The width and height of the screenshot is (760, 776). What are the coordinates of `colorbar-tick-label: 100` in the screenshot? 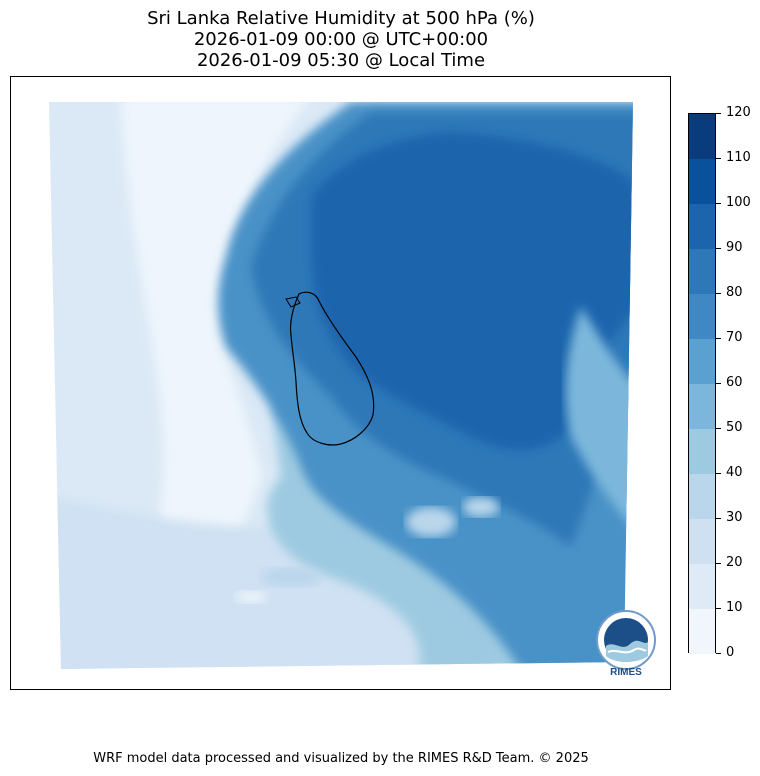 It's located at (738, 202).